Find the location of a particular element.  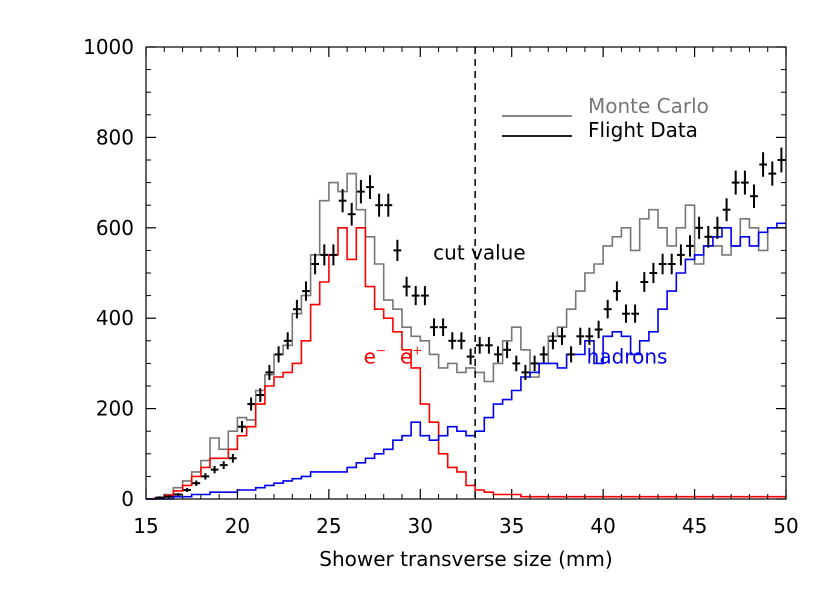

x-tick-label: 40 is located at coordinates (602, 526).